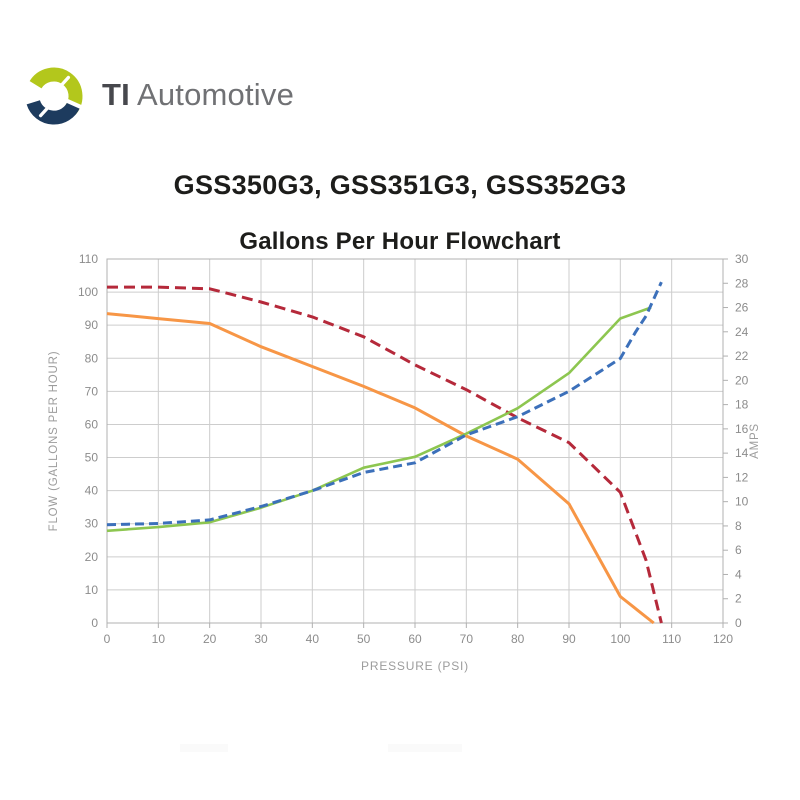 Image resolution: width=800 pixels, height=800 pixels. I want to click on y-right-axis-title: AMPS, so click(755, 441).